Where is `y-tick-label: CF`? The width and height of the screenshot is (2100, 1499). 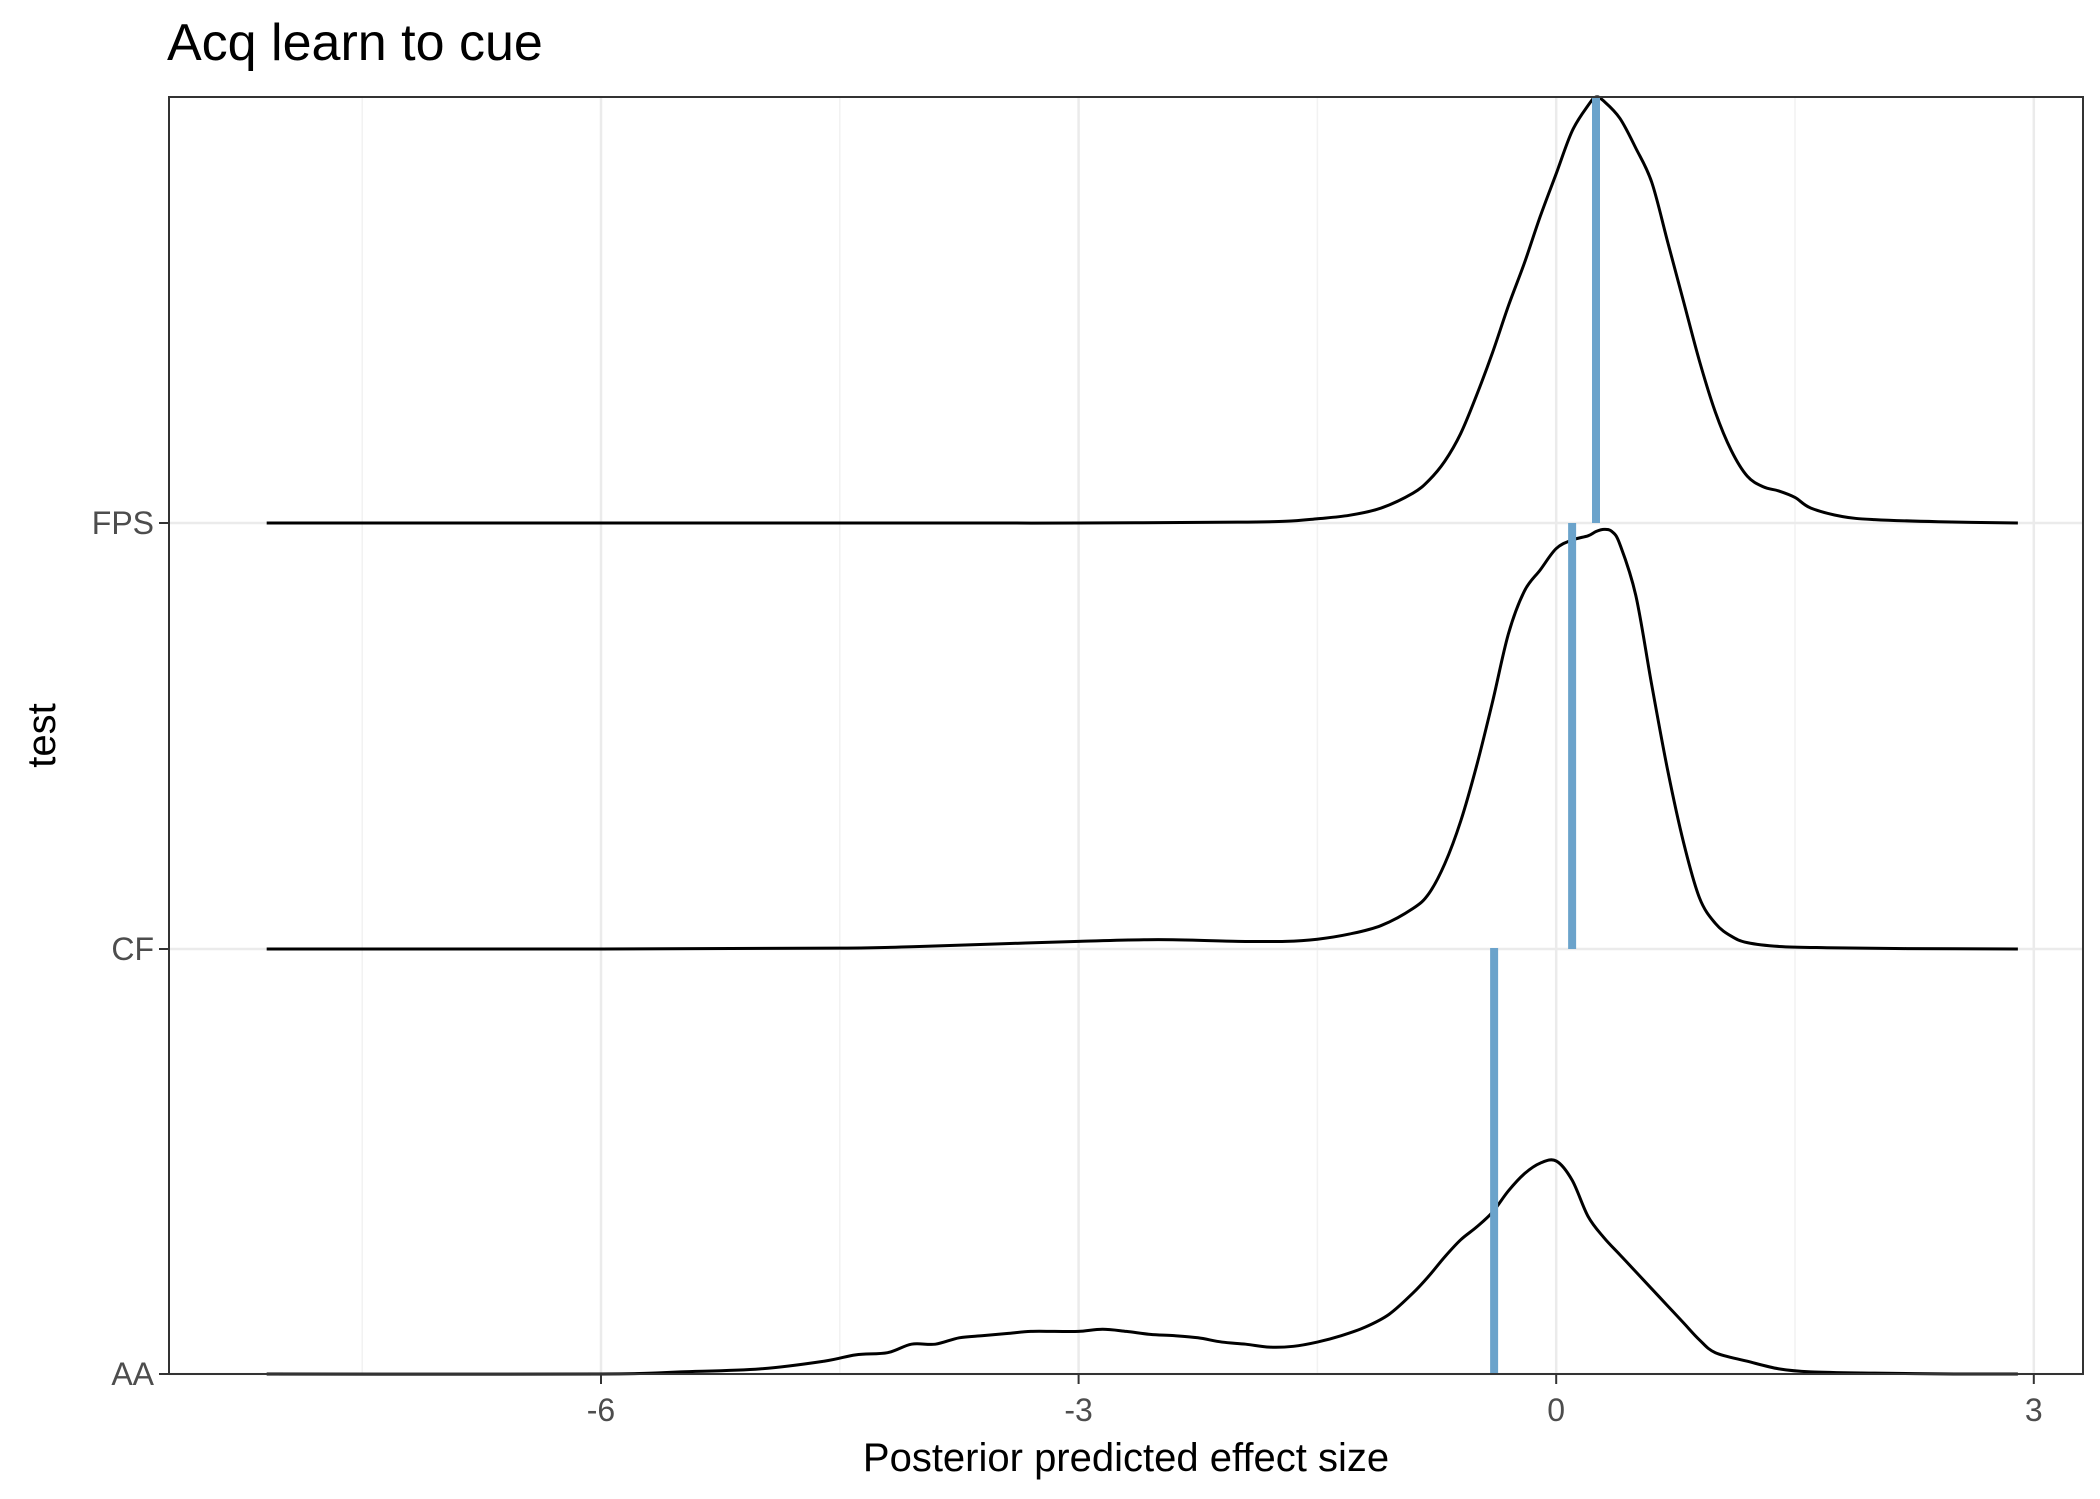 y-tick-label: CF is located at coordinates (132, 949).